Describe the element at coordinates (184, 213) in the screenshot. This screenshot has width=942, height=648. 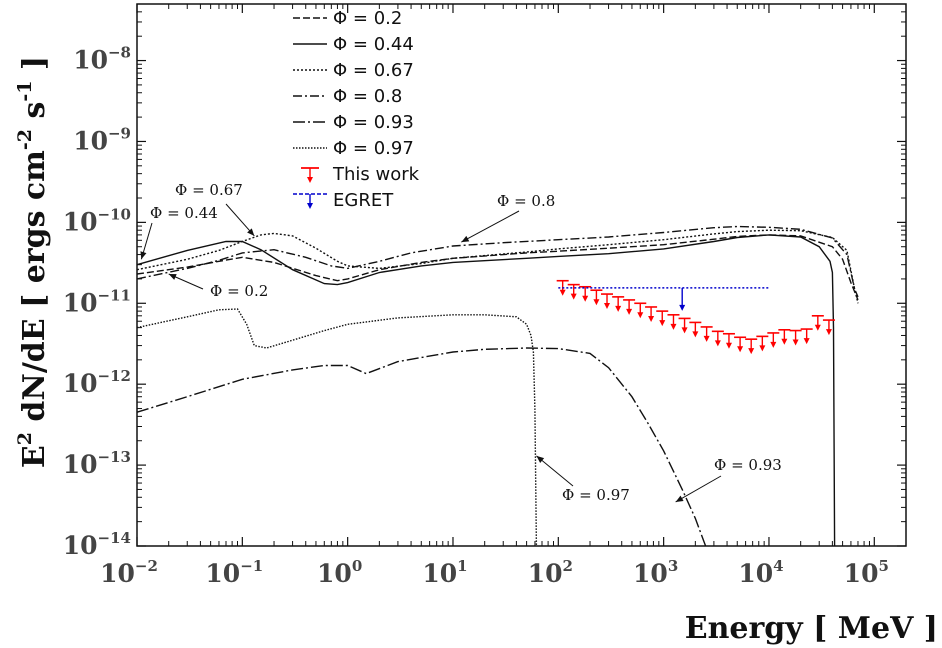
I see `annotation-label: Φ = 0.44` at that location.